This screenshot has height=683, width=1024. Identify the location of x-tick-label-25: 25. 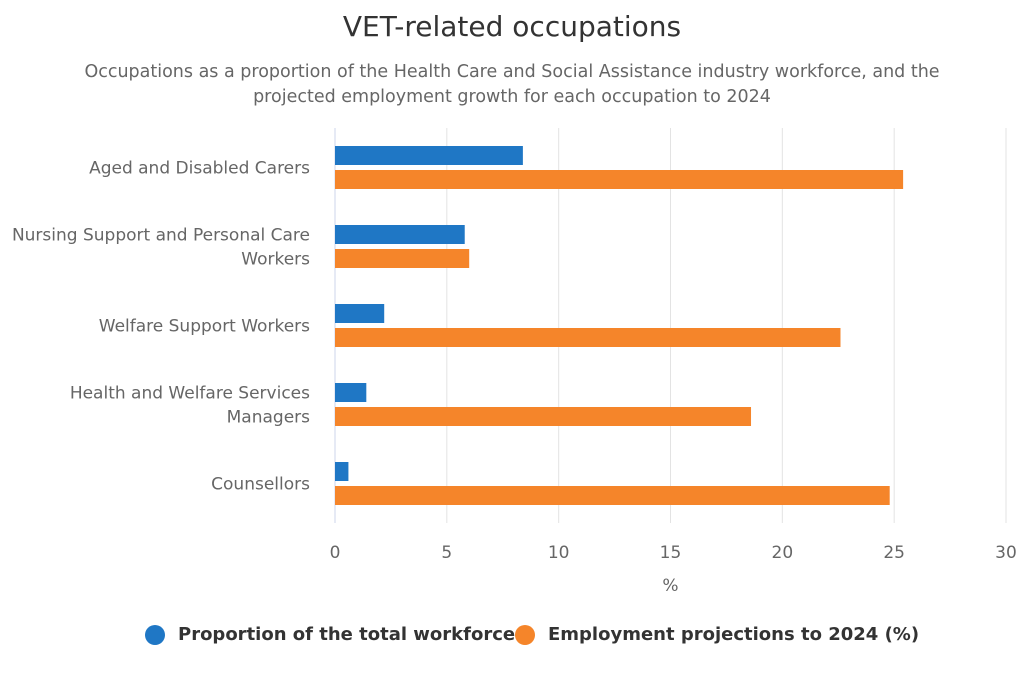
(894, 553).